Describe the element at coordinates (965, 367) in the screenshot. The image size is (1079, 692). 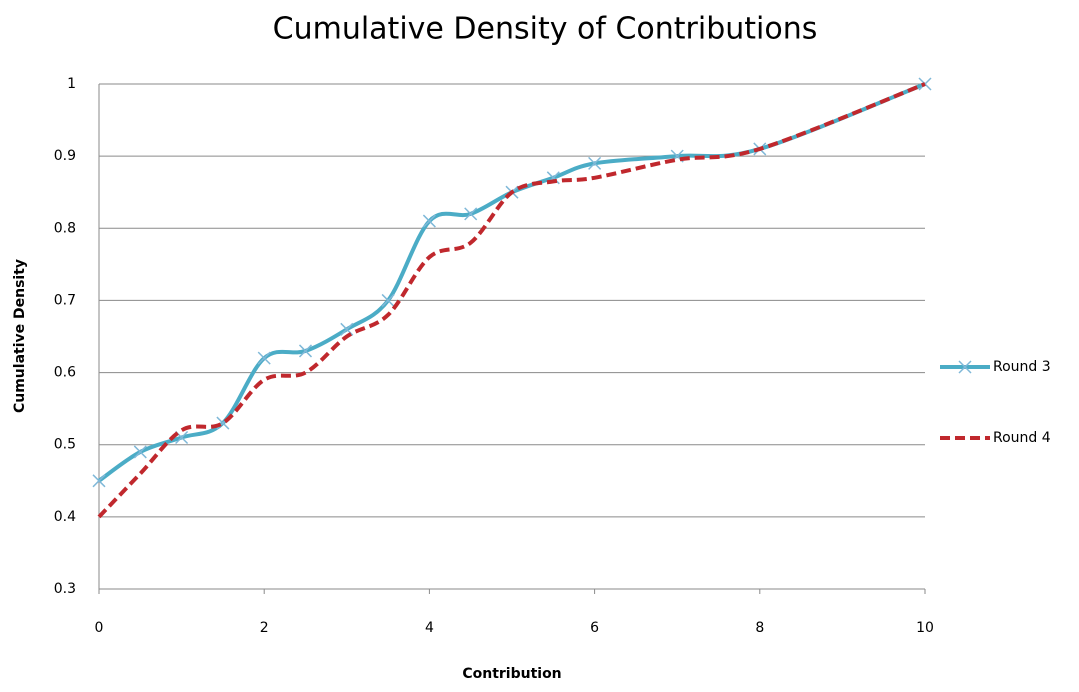
I see `legend-marker` at that location.